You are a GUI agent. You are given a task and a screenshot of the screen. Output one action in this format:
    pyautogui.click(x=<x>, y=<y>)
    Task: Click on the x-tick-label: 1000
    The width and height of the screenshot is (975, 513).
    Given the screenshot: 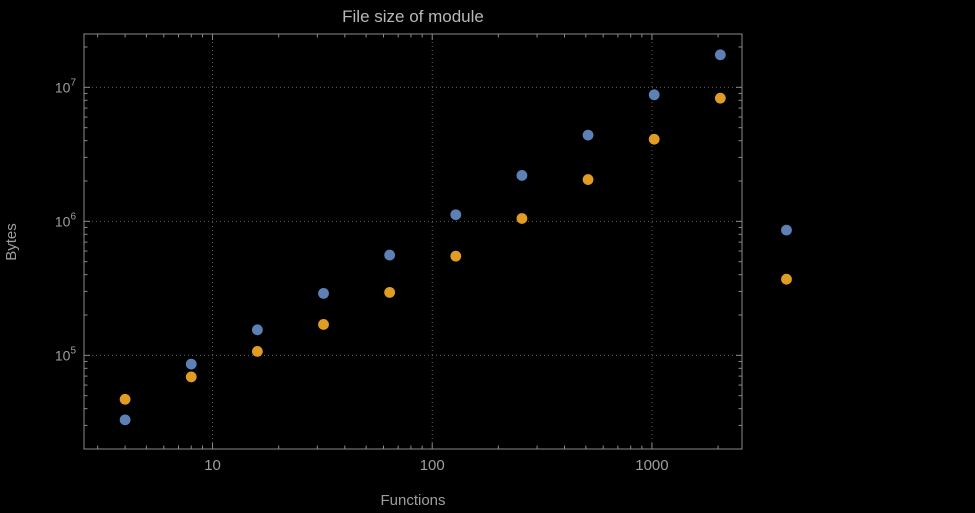 What is the action you would take?
    pyautogui.click(x=651, y=465)
    